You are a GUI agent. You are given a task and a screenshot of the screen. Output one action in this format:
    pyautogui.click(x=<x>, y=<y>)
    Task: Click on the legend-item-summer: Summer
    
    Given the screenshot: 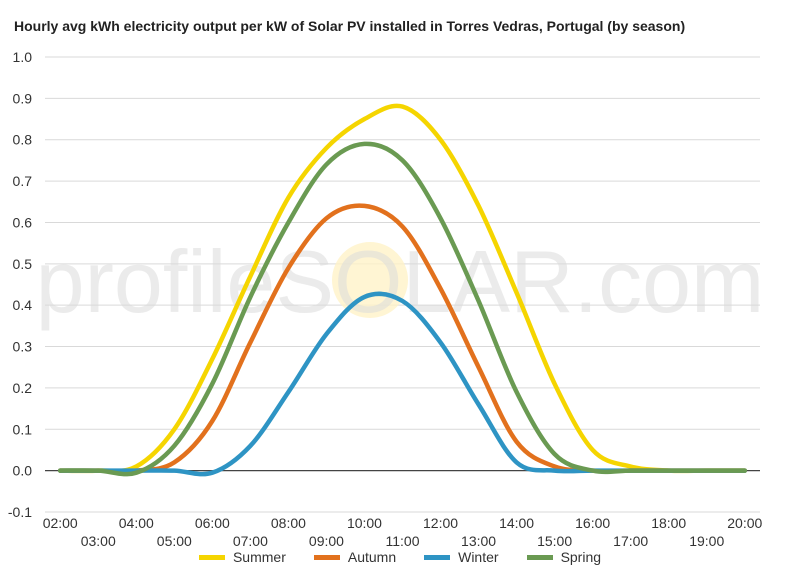 What is the action you would take?
    pyautogui.click(x=242, y=557)
    